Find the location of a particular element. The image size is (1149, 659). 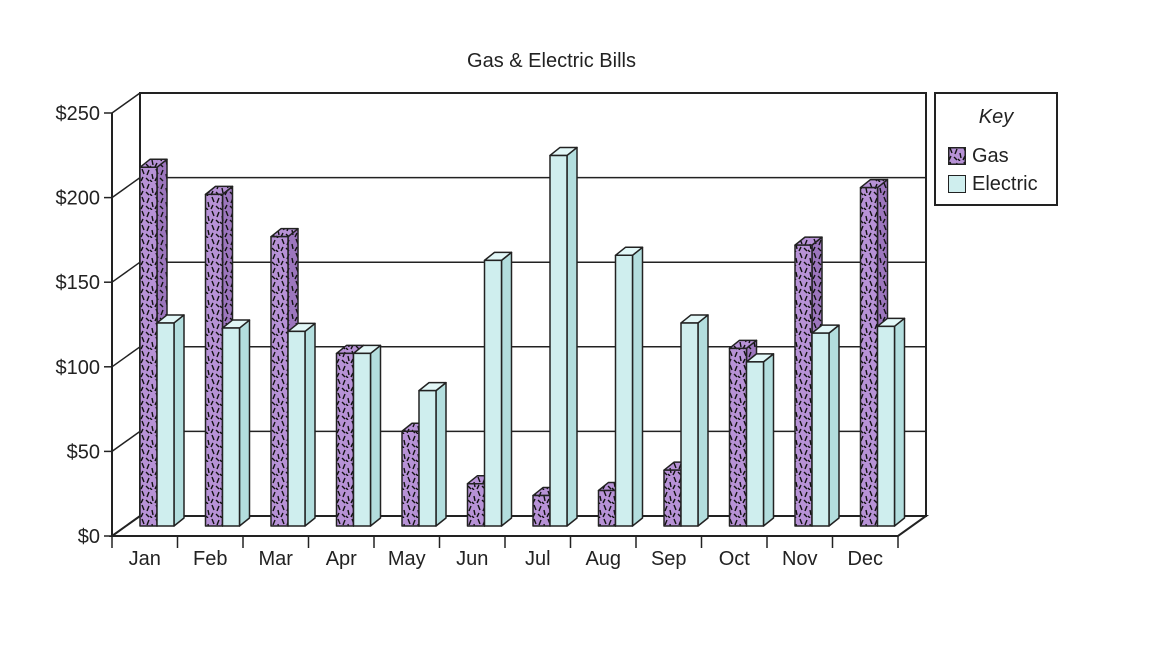

y-tick-label: $200 is located at coordinates (78, 199).